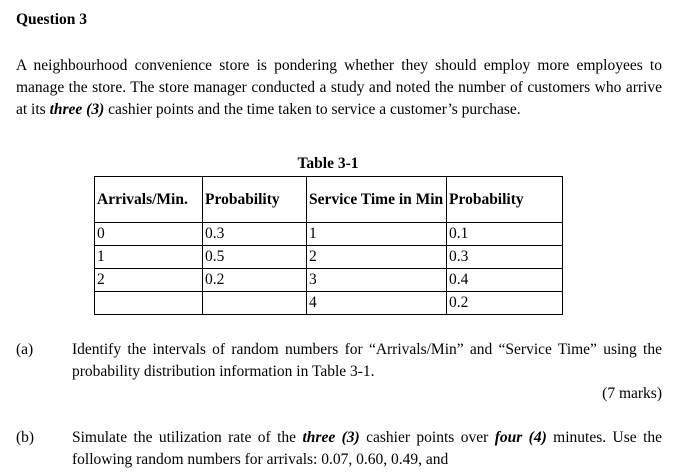  What do you see at coordinates (427, 437) in the screenshot?
I see `part-b-text-2: cashier points over` at bounding box center [427, 437].